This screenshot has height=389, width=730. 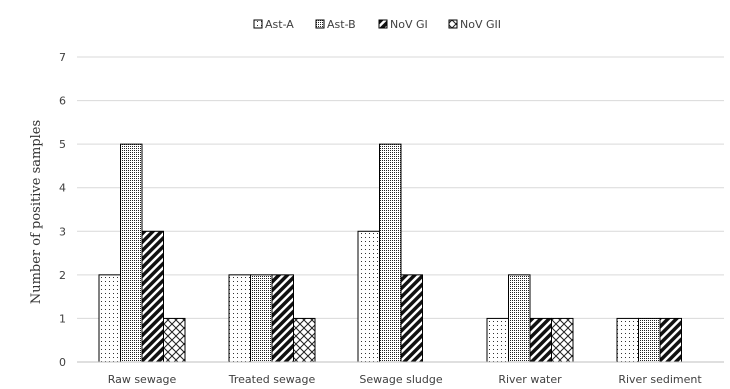 What do you see at coordinates (62, 210) in the screenshot?
I see `y-axis-ticks: 0 1 2 3 4 5 6 7` at bounding box center [62, 210].